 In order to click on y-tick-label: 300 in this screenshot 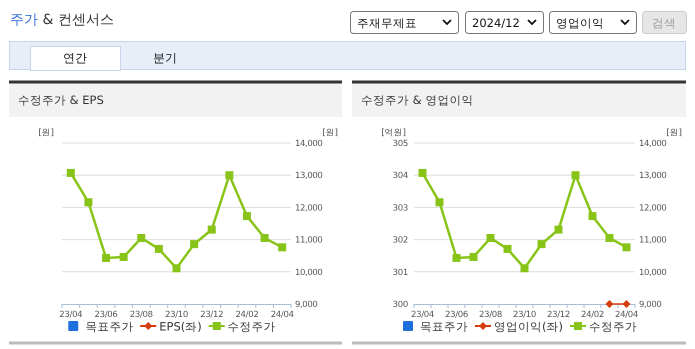, I will do `click(400, 305)`.